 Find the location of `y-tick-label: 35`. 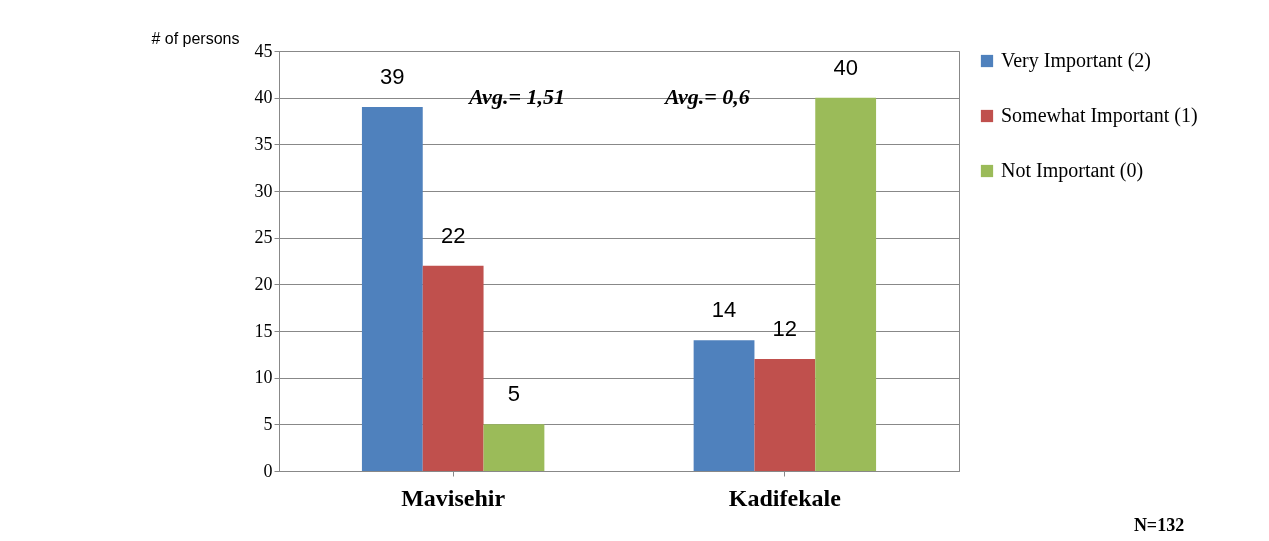

y-tick-label: 35 is located at coordinates (263, 143).